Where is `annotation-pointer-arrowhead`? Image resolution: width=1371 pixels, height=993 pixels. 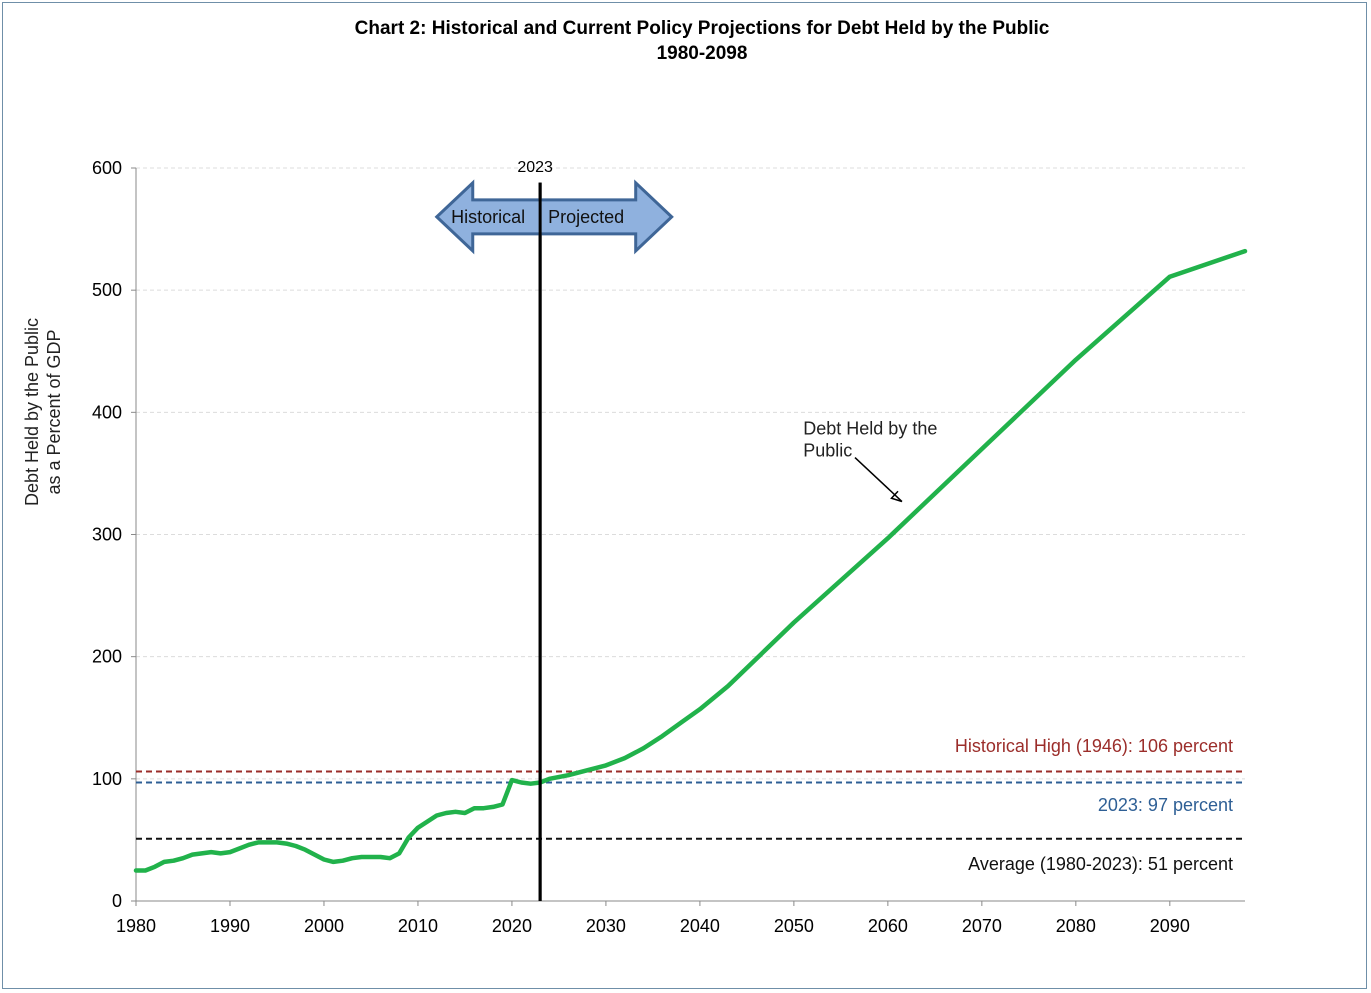
annotation-pointer-arrowhead is located at coordinates (896, 496).